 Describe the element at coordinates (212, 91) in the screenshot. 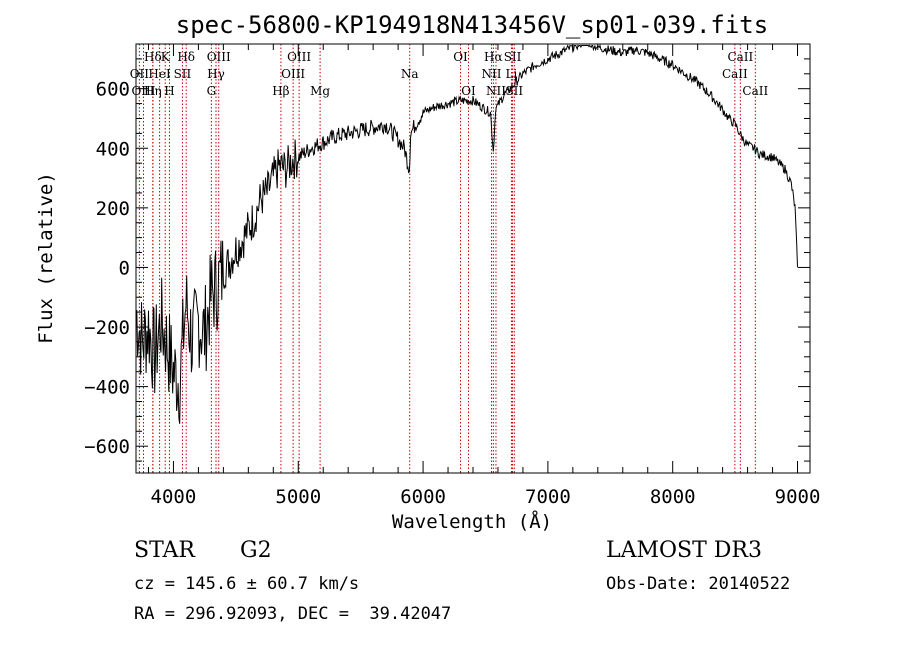

I see `spectral-line-label: G` at that location.